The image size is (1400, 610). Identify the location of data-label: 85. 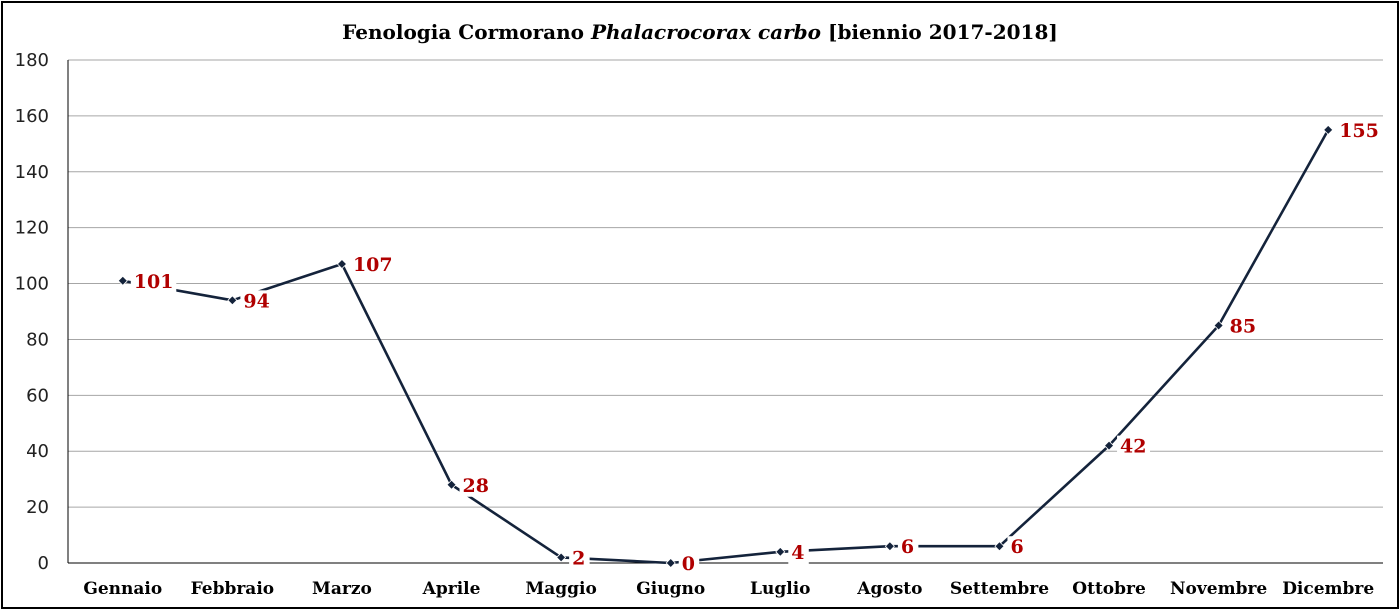
(1243, 326).